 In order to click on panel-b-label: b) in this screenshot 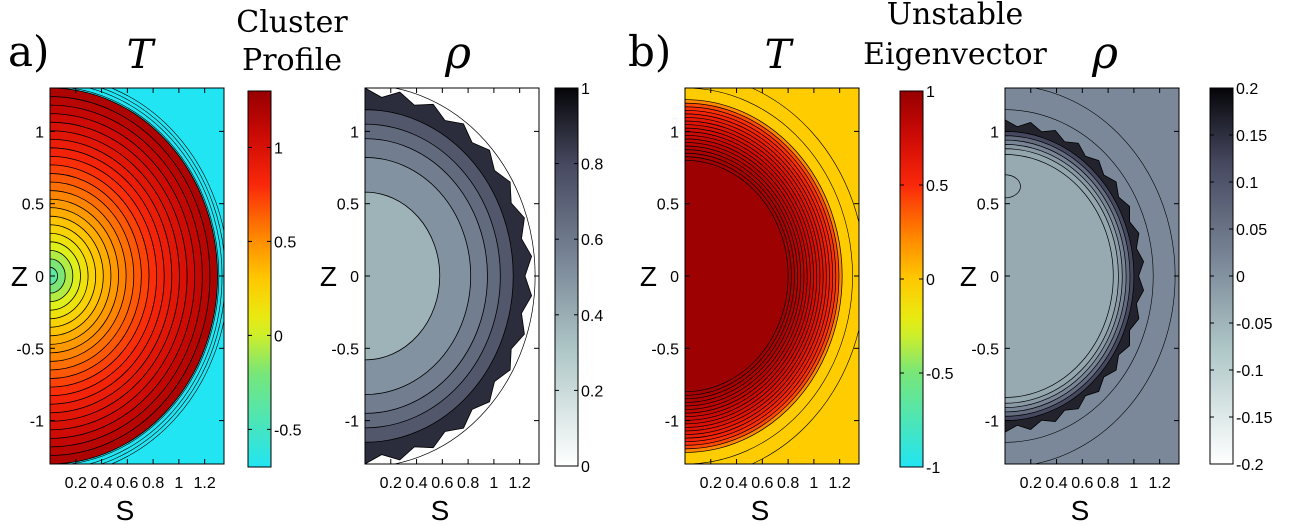, I will do `click(649, 51)`.